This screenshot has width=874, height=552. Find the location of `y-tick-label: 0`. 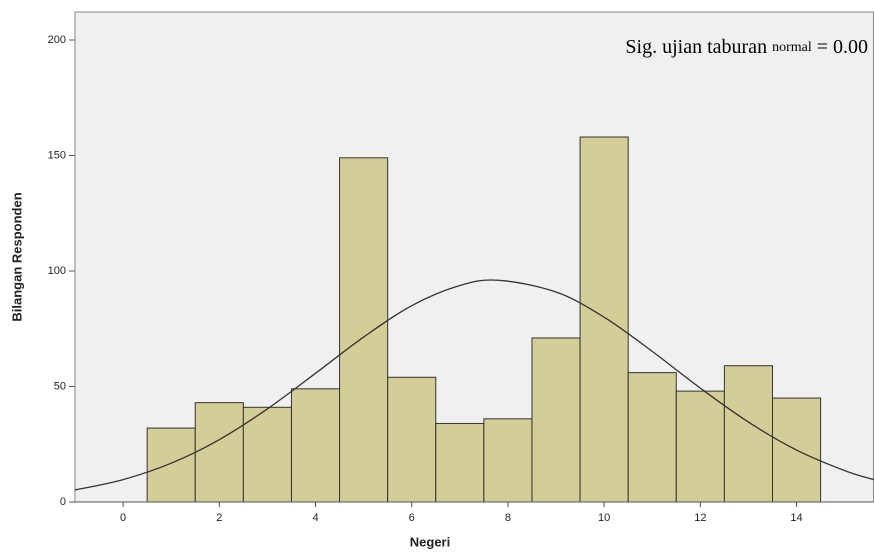

y-tick-label: 0 is located at coordinates (63, 502).